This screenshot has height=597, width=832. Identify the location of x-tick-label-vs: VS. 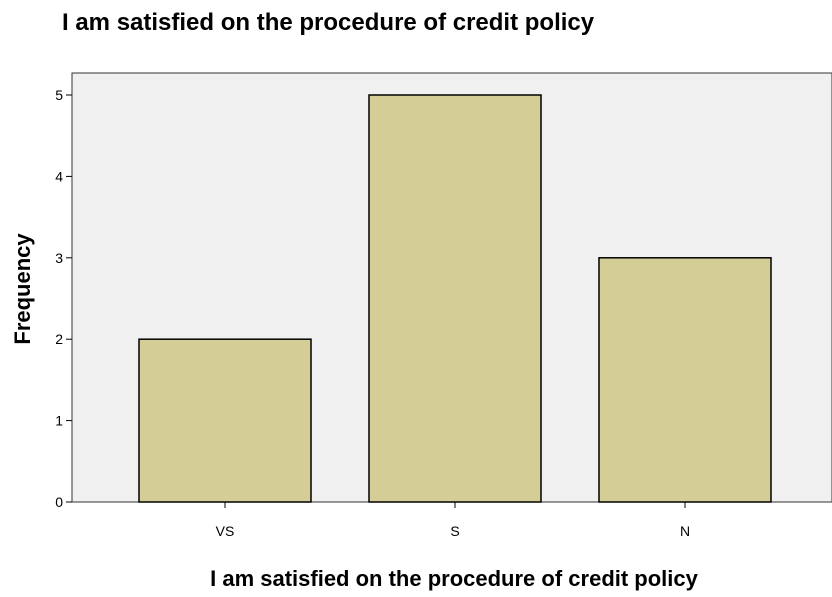
(225, 531).